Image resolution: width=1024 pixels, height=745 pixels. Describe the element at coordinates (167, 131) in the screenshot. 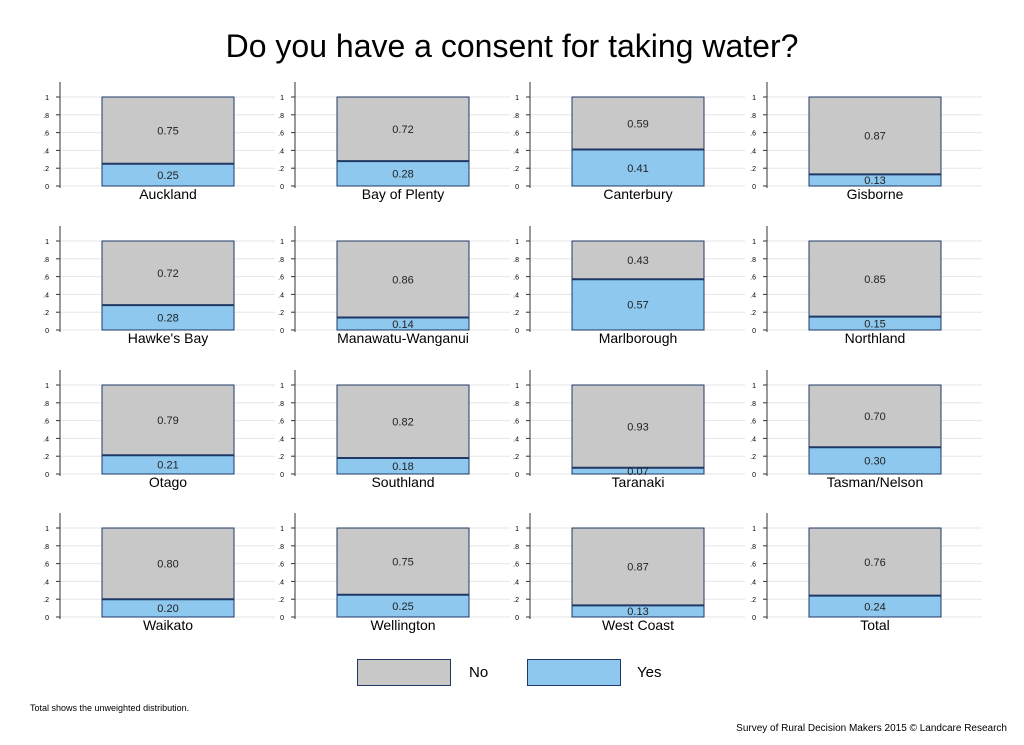

I see `data-label-no: 0.75` at that location.